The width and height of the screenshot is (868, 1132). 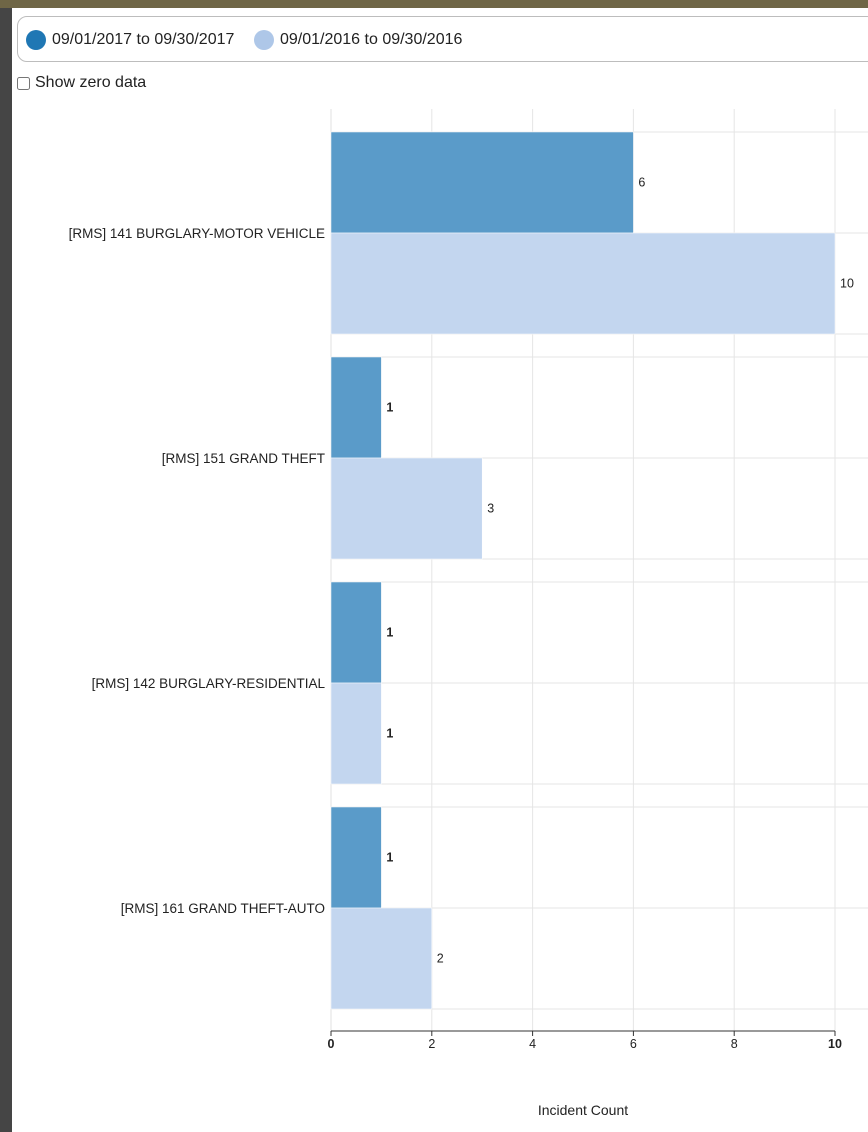 I want to click on category-label: [RMS] 161 GRAND THEFT-AUTO, so click(x=223, y=908).